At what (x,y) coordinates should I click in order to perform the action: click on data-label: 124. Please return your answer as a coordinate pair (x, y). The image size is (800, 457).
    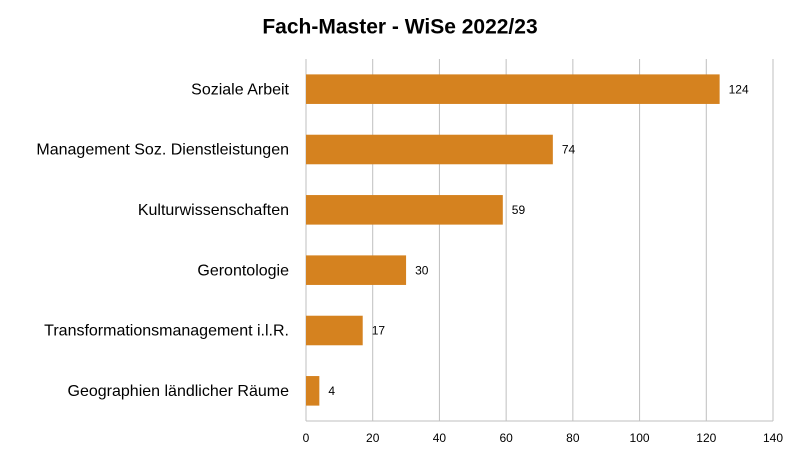
    Looking at the image, I should click on (739, 89).